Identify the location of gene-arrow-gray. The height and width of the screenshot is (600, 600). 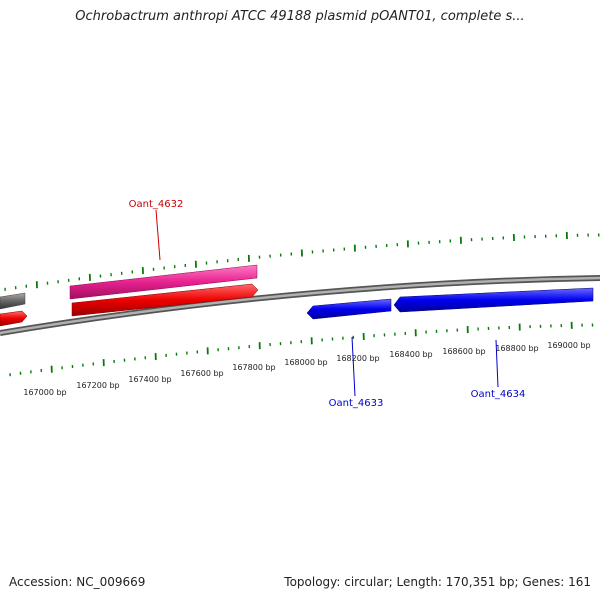
(13, 301).